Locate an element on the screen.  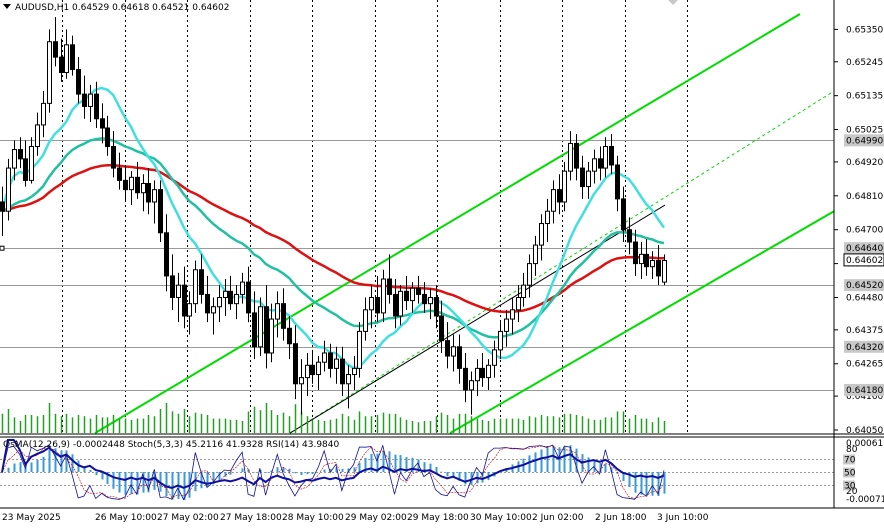
price-marker-label: 0.64520 is located at coordinates (864, 286).